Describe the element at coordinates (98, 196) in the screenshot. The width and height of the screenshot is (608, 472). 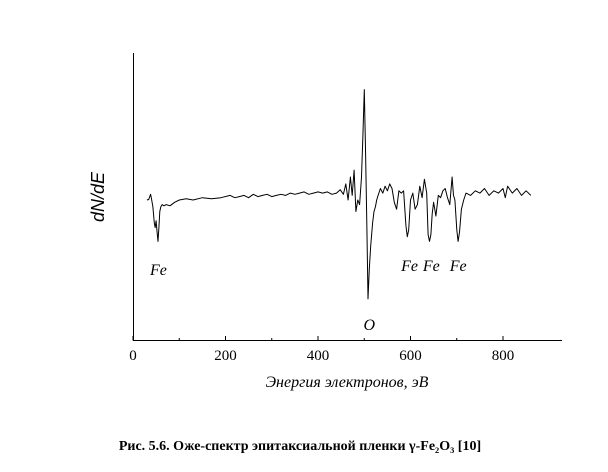
I see `y-axis-label: dN/dE` at that location.